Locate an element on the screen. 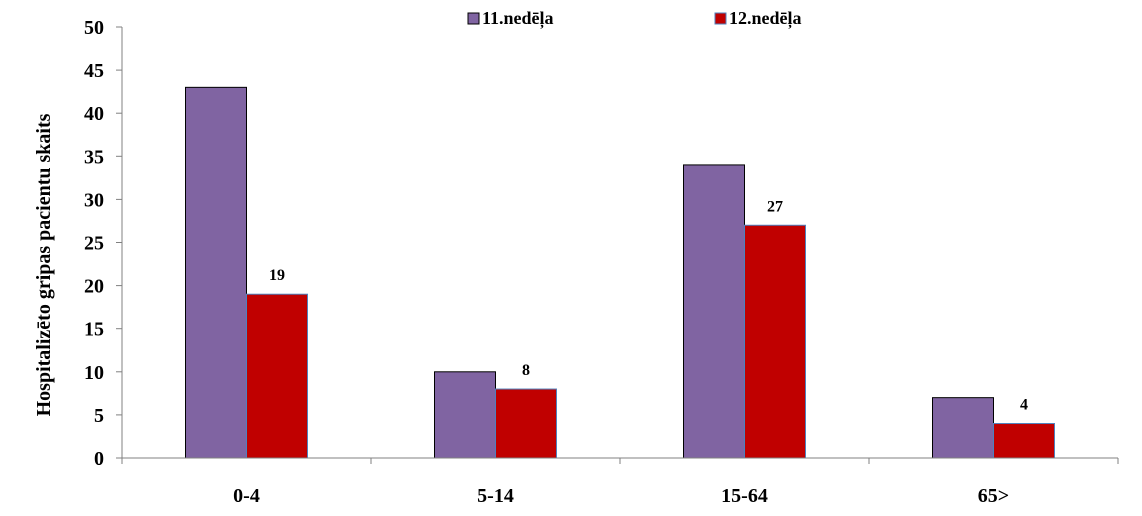  y-tick-label: 40 is located at coordinates (94, 114).